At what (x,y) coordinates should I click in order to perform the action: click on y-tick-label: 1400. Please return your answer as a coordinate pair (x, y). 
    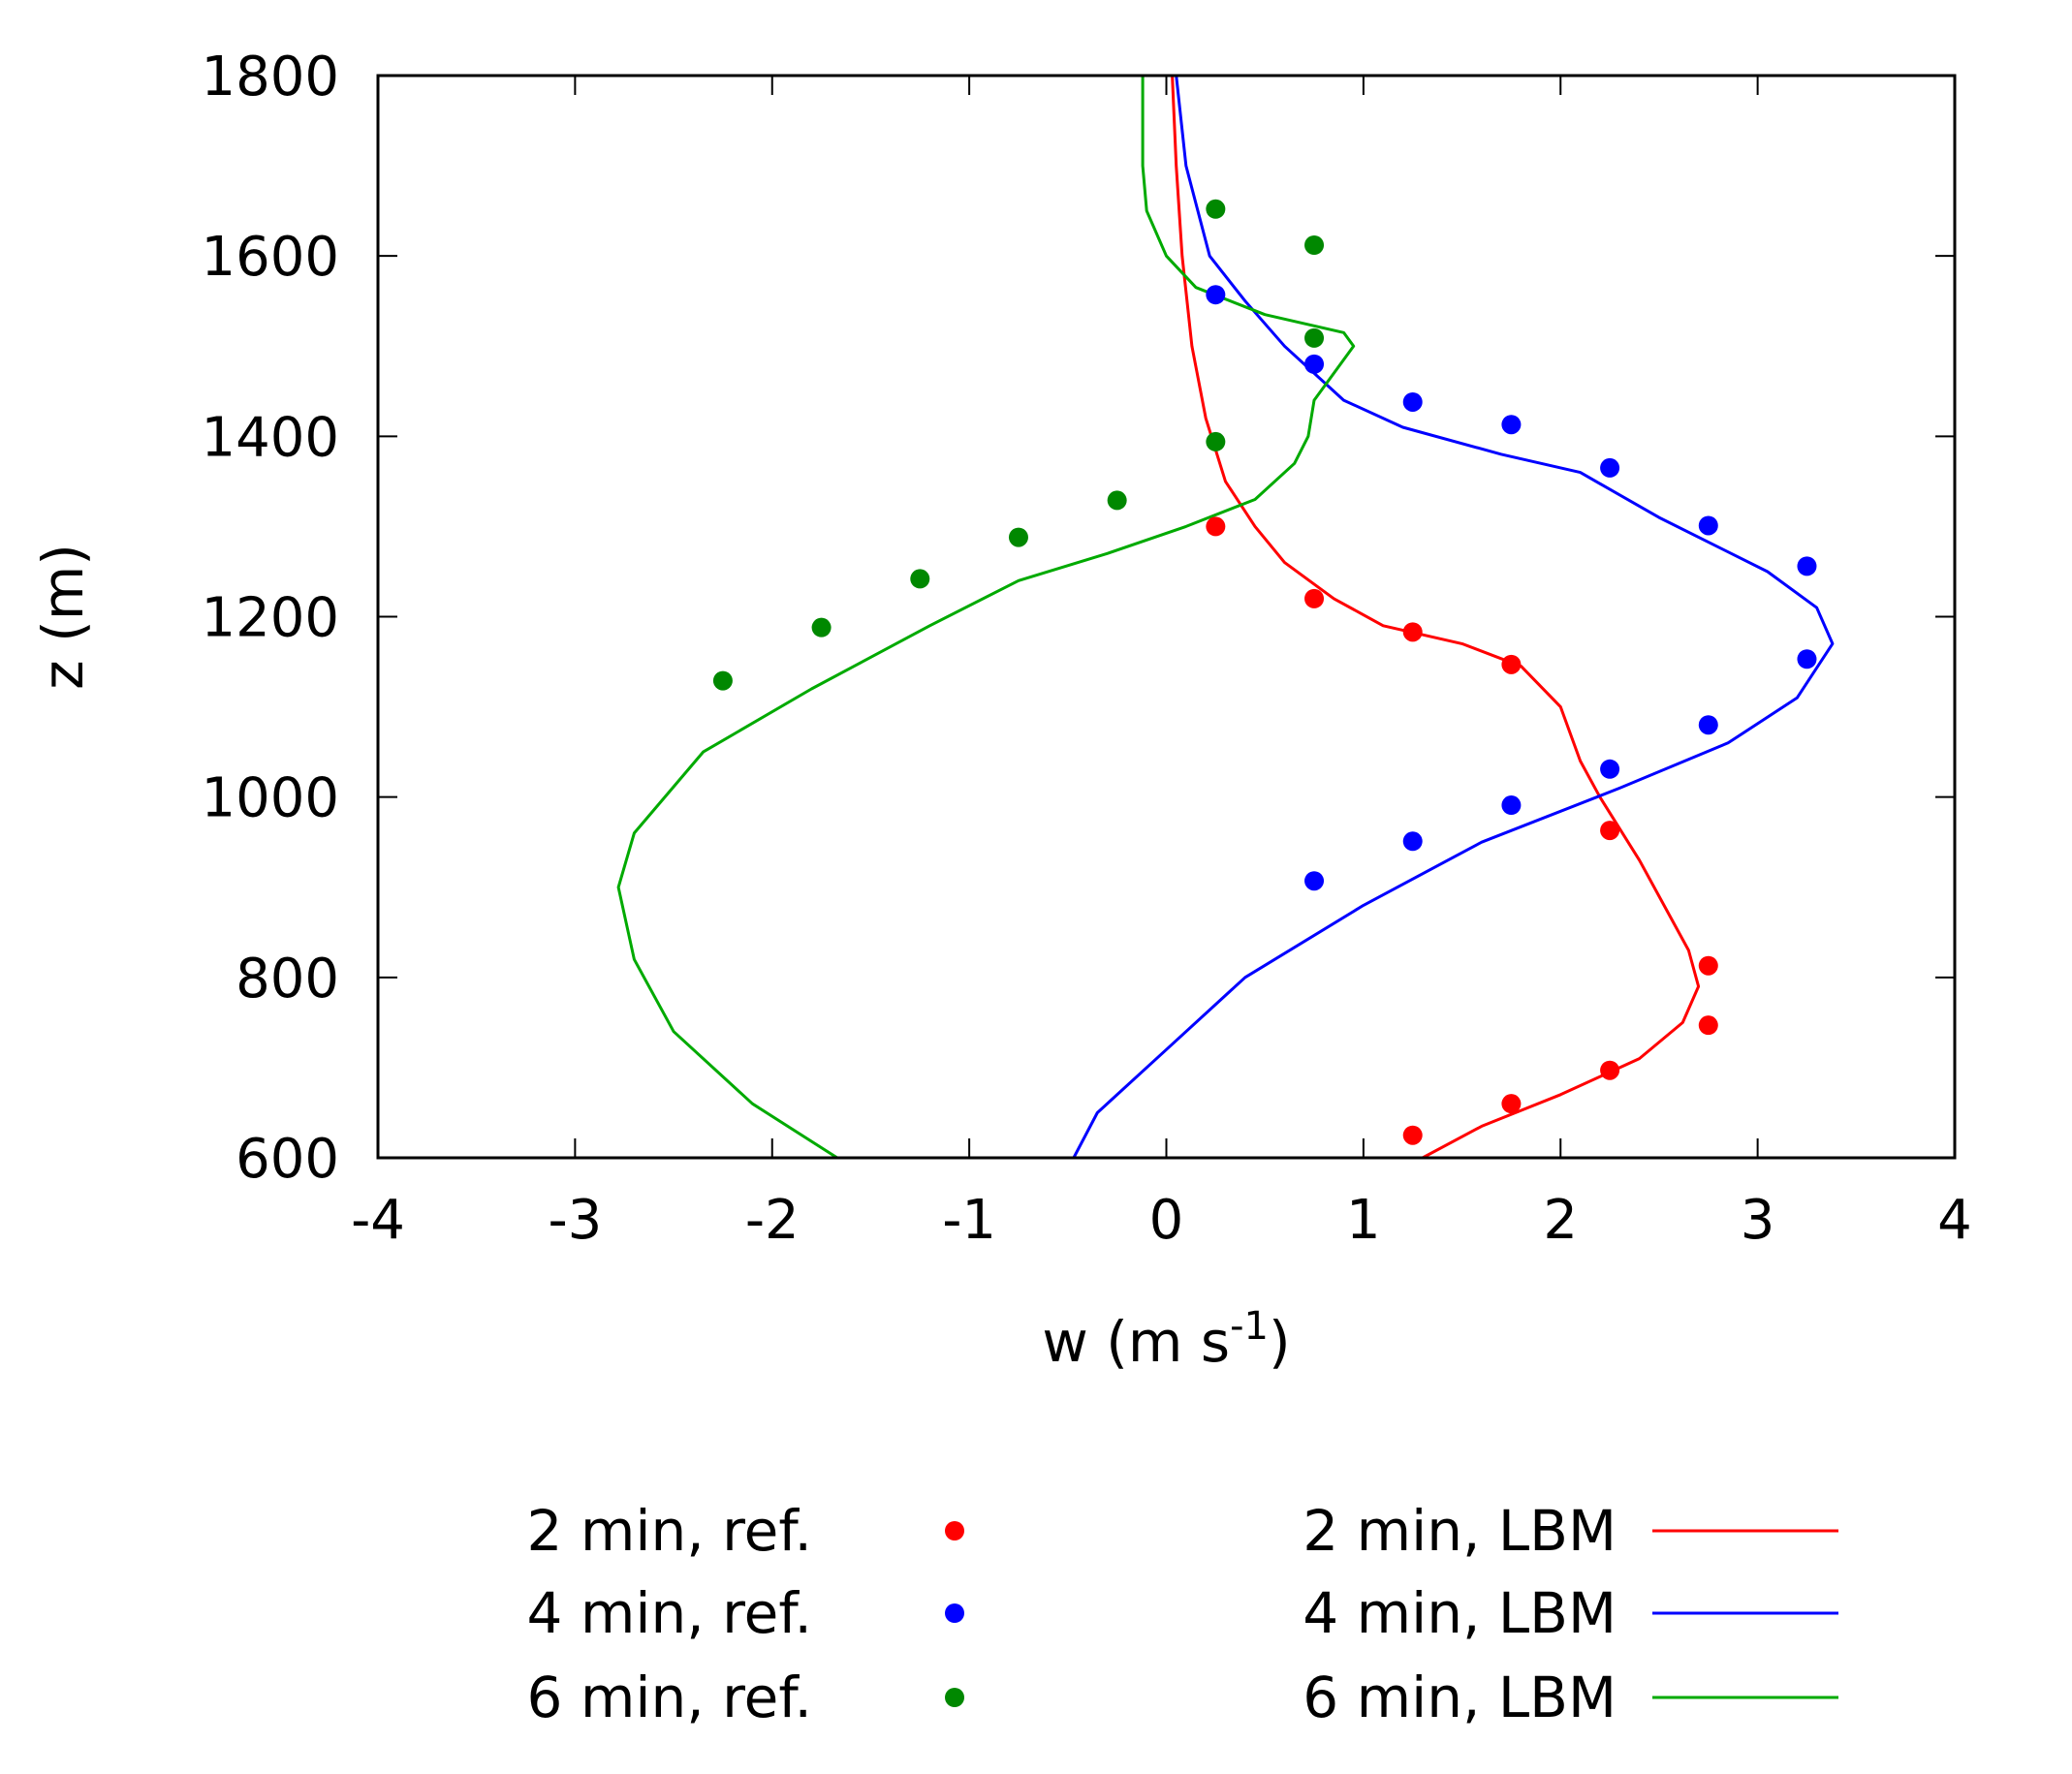
    Looking at the image, I should click on (270, 437).